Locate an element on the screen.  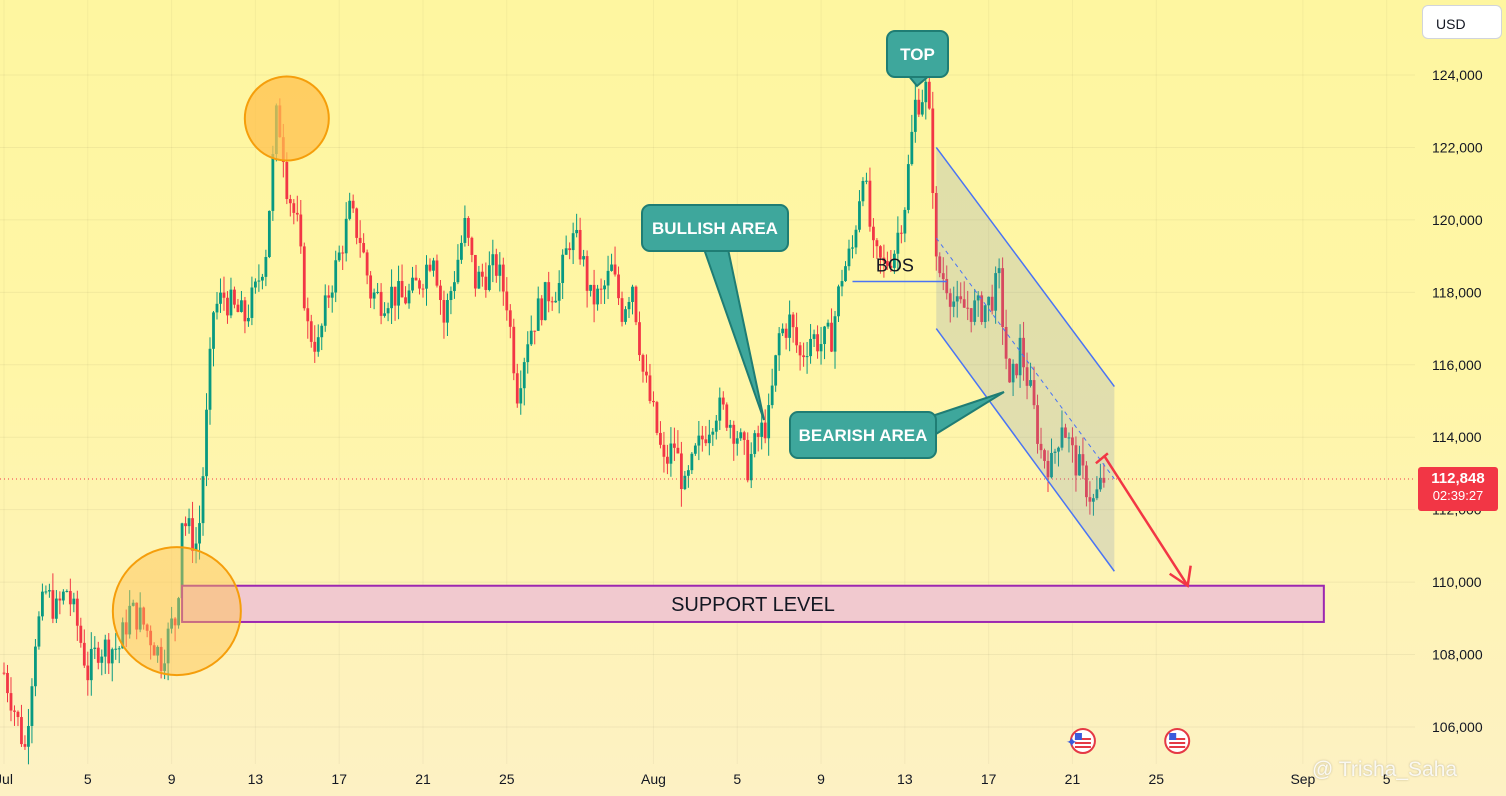
us-event-icon is located at coordinates (1177, 741).